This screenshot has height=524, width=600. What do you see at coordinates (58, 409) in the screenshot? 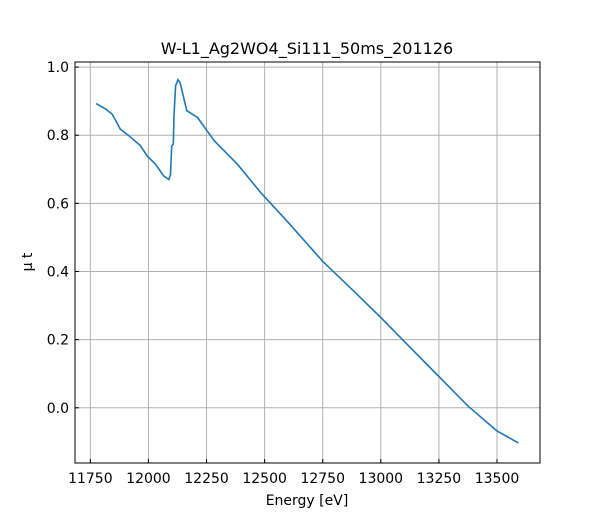
I see `y-tick-label: 0.0` at bounding box center [58, 409].